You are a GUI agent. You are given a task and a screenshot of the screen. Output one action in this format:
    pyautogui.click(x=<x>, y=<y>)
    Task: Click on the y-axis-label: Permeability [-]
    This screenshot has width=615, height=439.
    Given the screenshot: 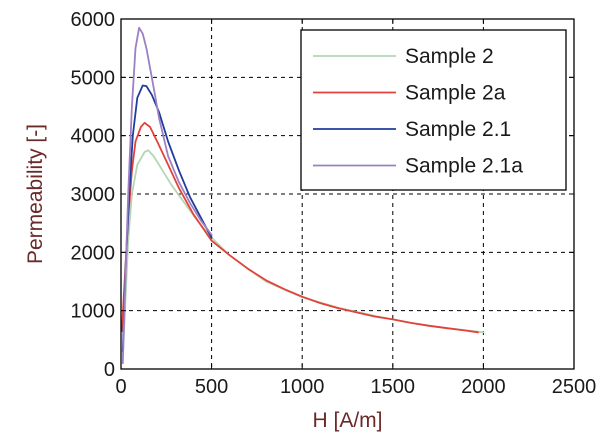 What is the action you would take?
    pyautogui.click(x=35, y=194)
    